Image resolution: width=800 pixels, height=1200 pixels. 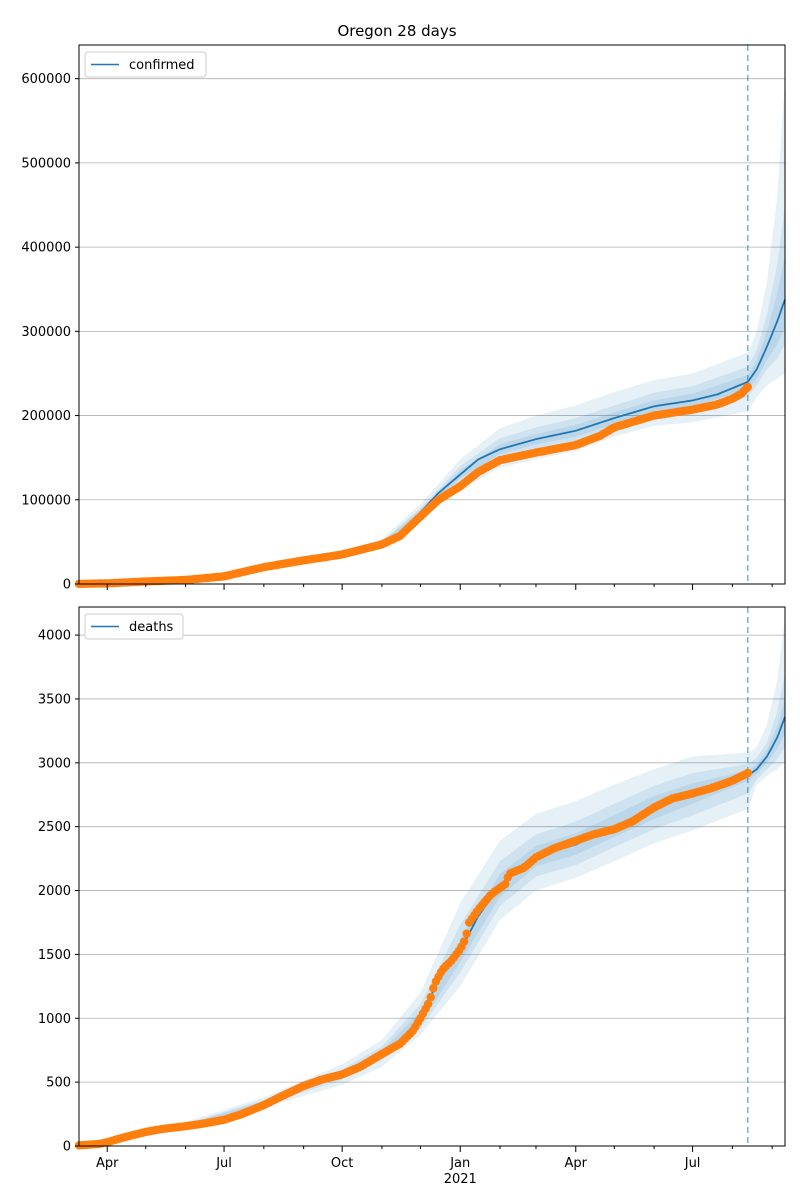 I want to click on xtick-label: Oct, so click(x=342, y=1163).